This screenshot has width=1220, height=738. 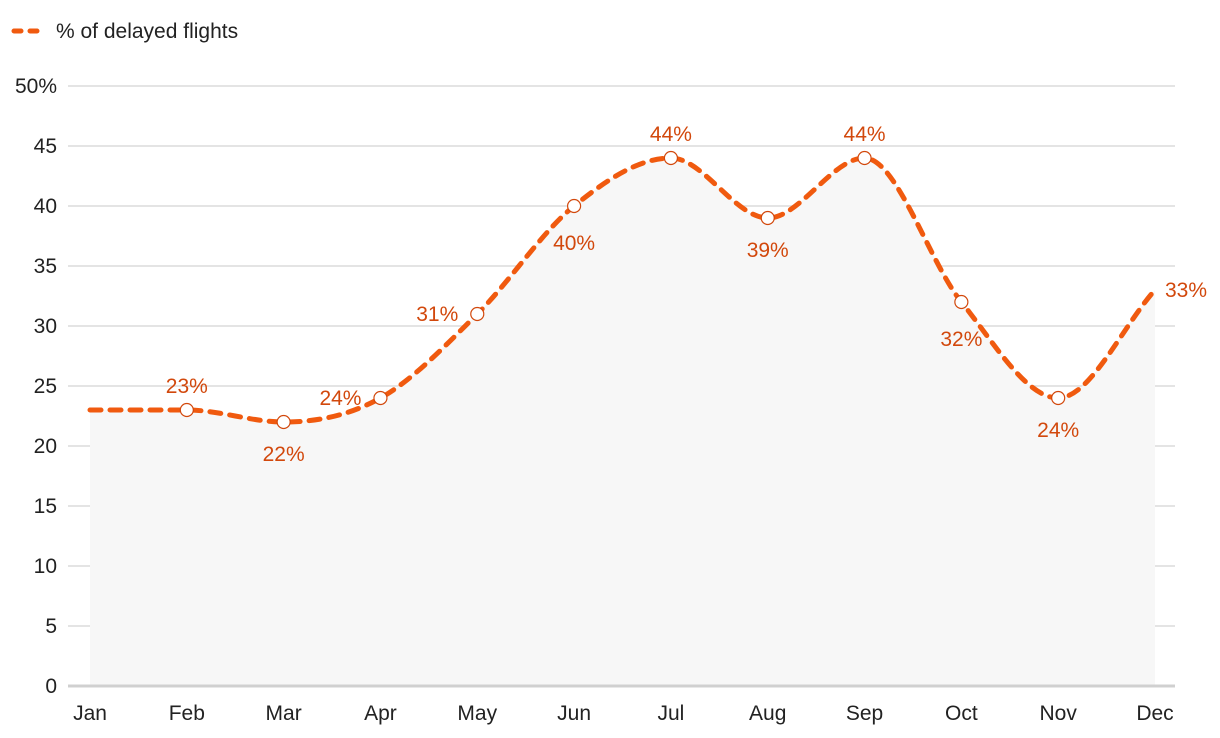 I want to click on y-tick-label: 50%, so click(x=36, y=86).